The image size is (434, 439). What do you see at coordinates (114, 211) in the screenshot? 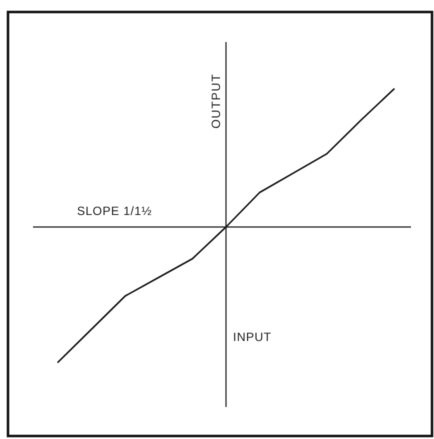
I see `annotation: SLOPE 1/1½` at bounding box center [114, 211].